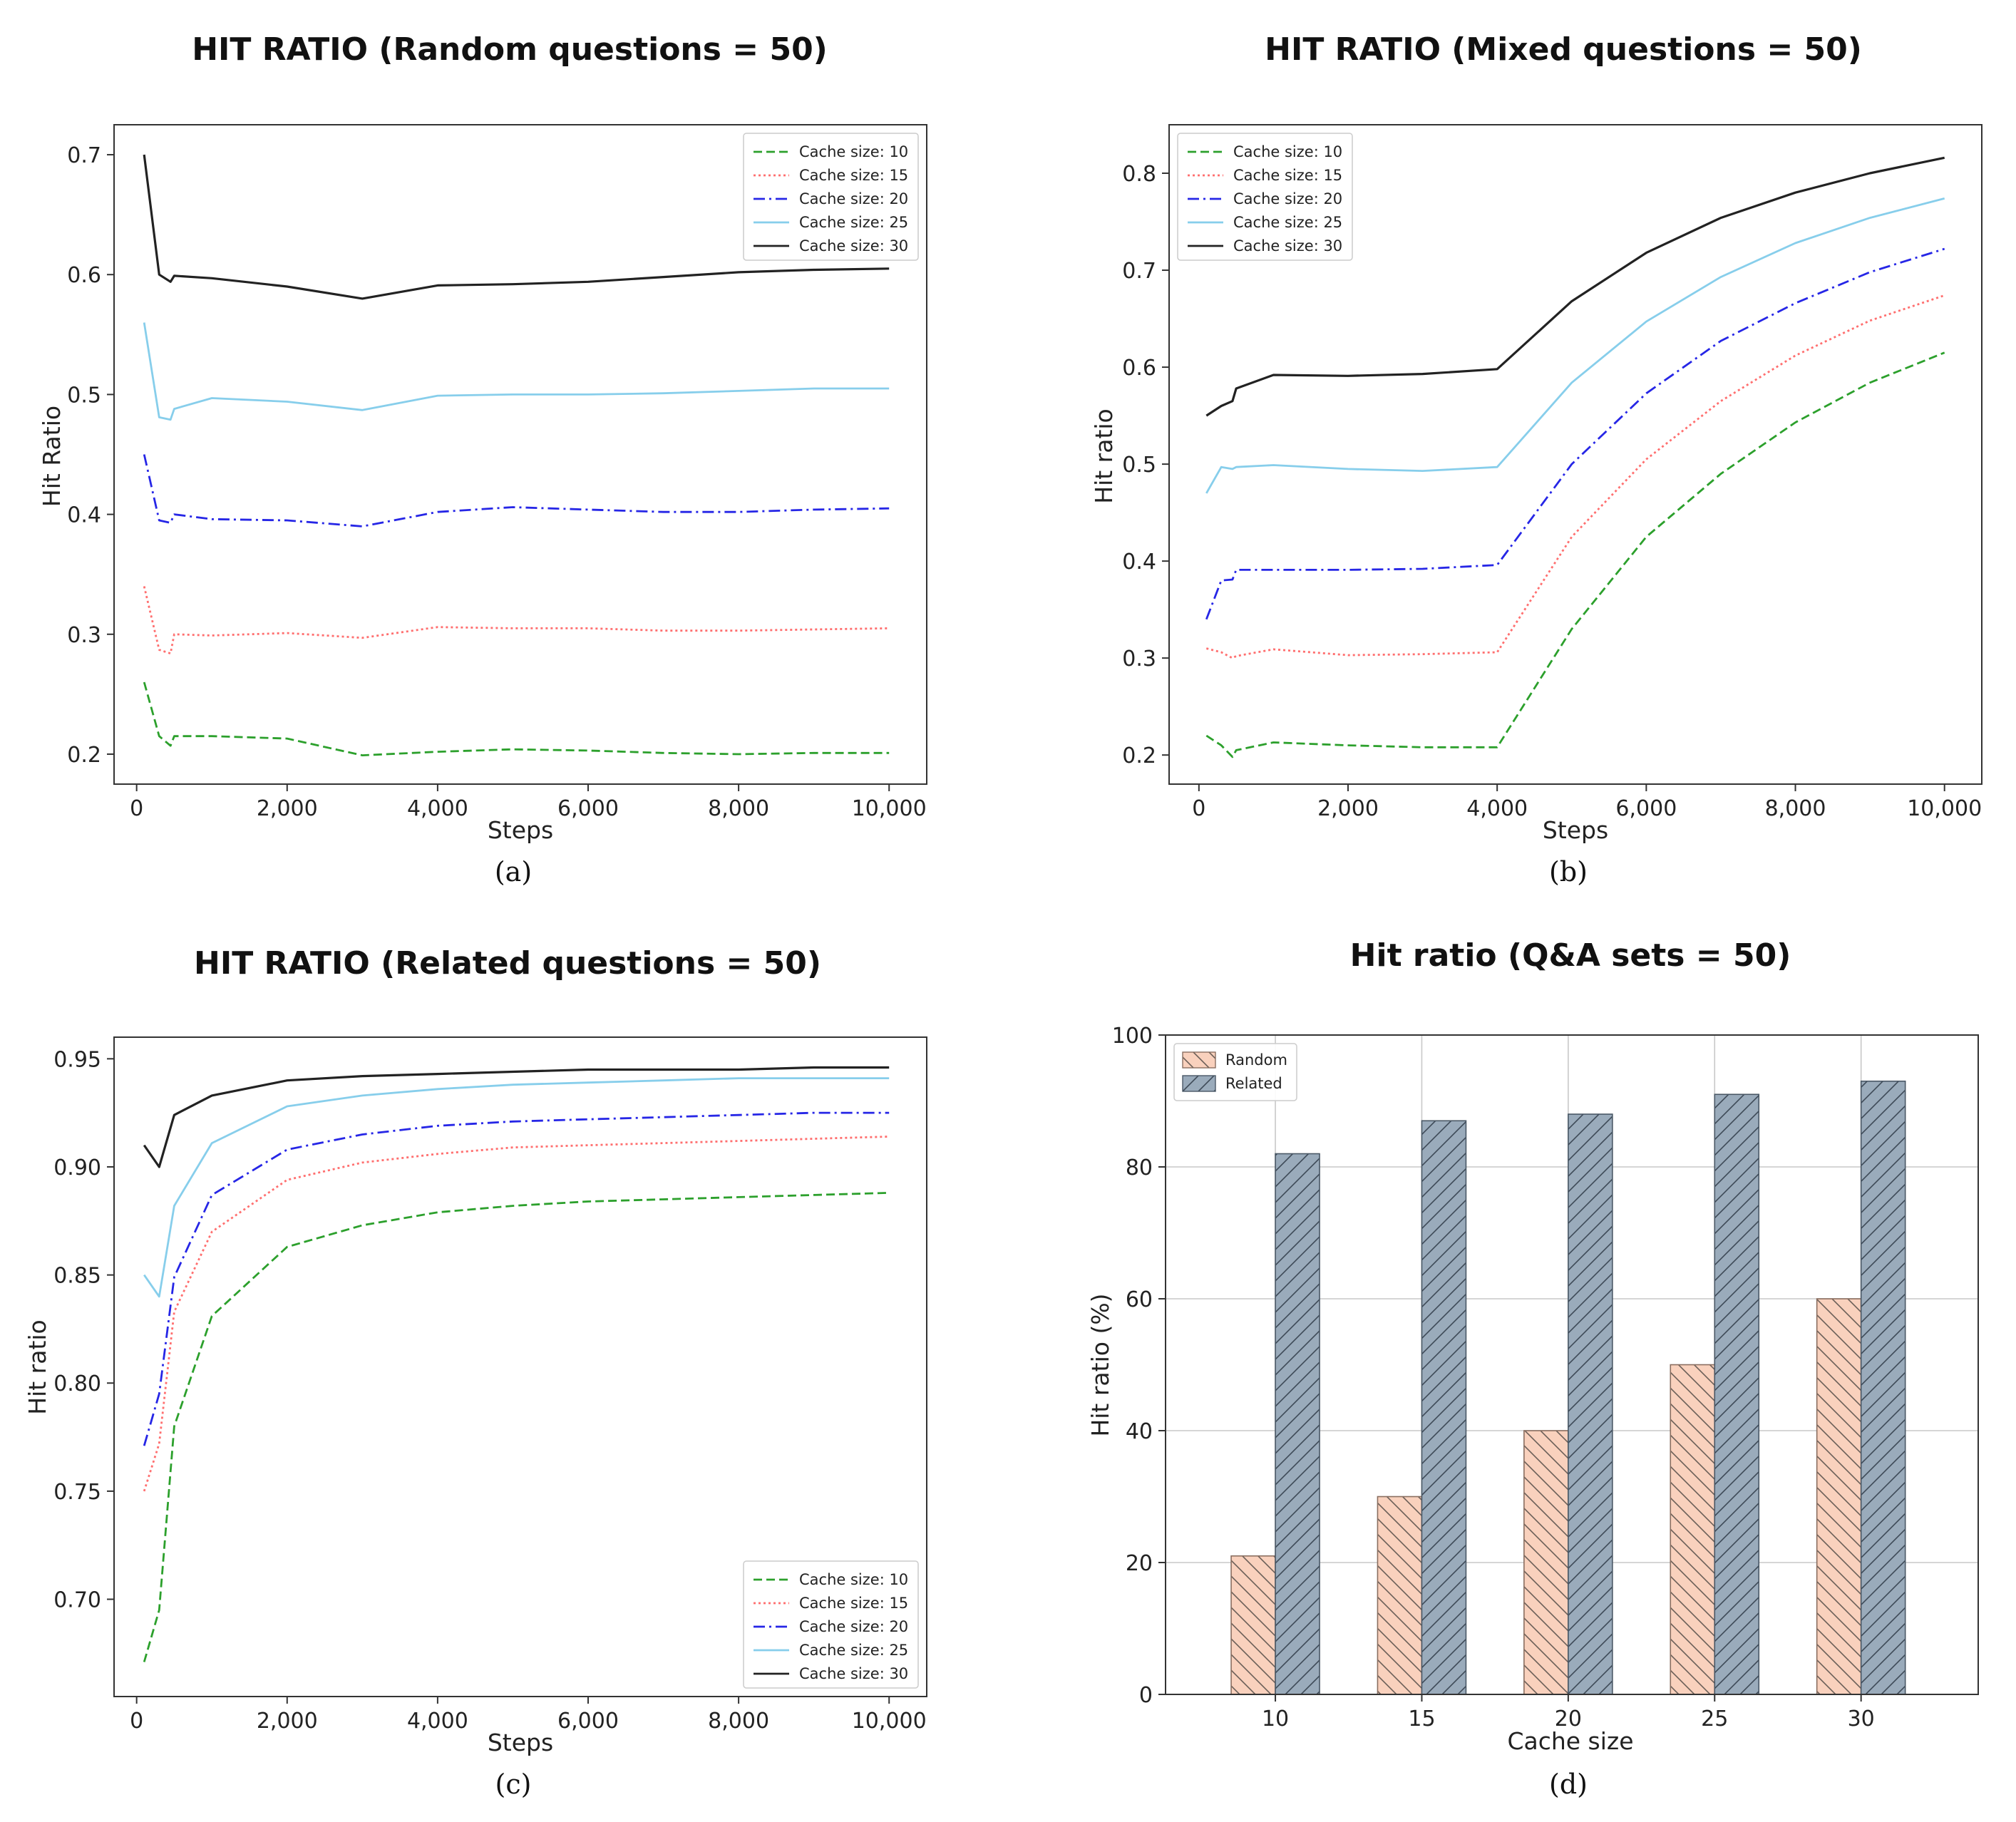 The height and width of the screenshot is (1822, 2016). I want to click on y-tick-label: 0.85, so click(77, 1276).